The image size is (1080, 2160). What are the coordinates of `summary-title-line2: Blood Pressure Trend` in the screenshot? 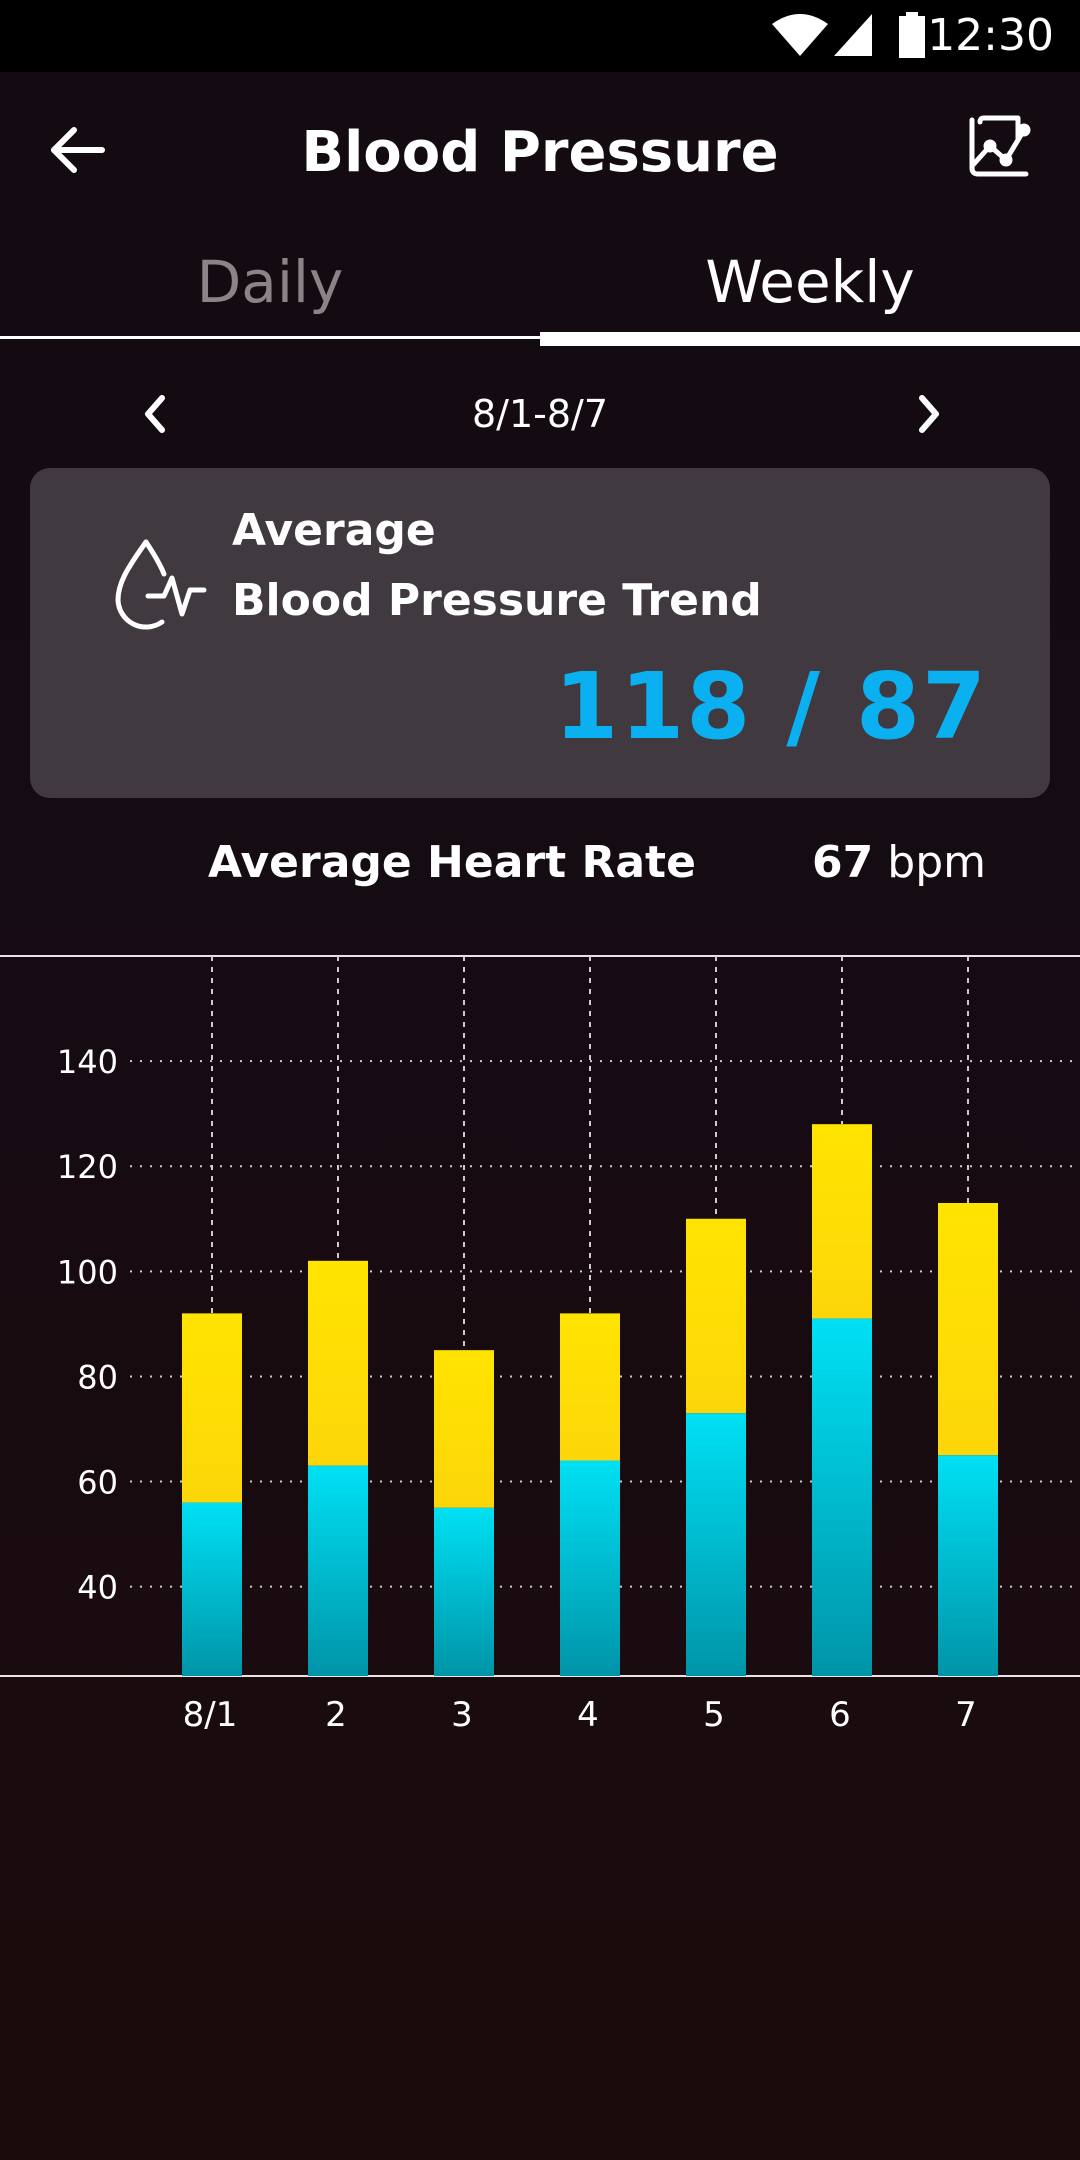 It's located at (497, 600).